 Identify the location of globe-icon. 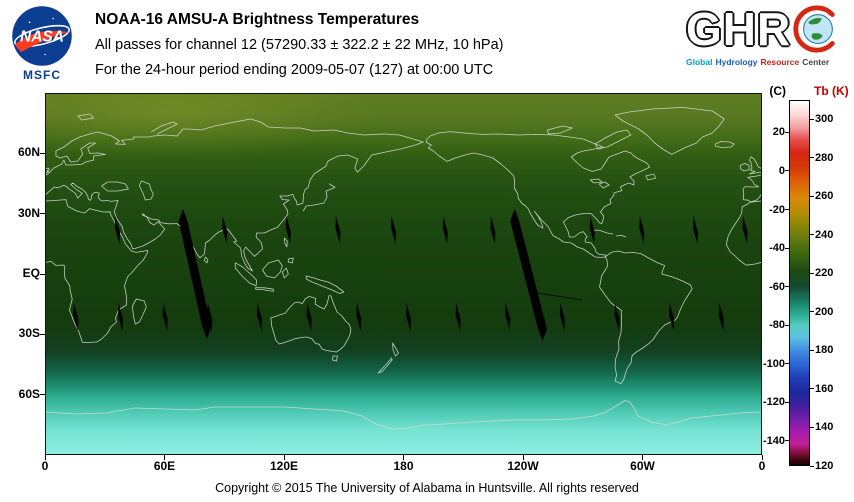
(814, 29).